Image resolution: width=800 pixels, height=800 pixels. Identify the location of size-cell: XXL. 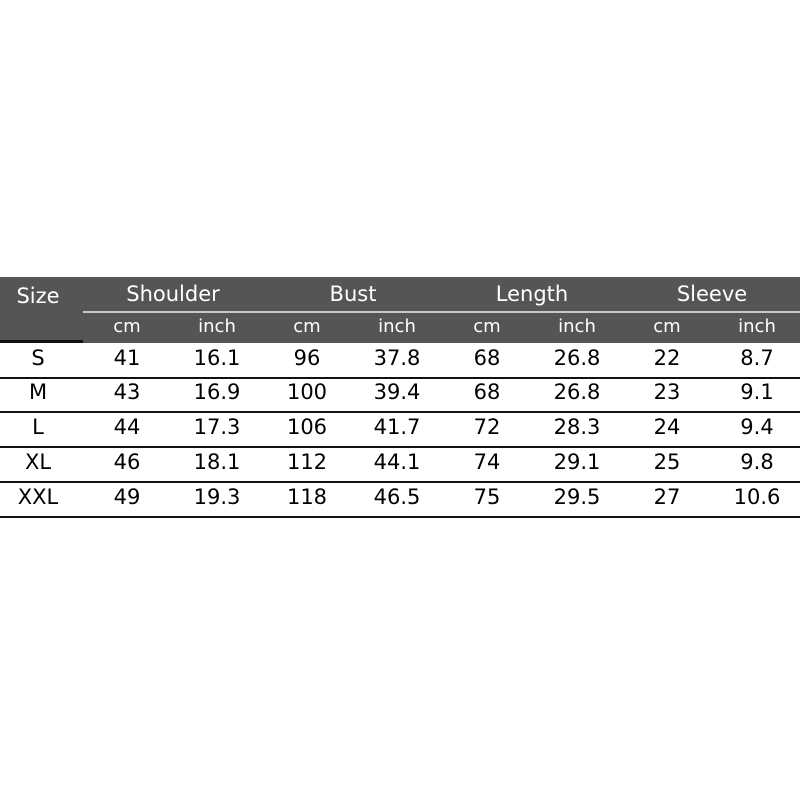
(38, 497).